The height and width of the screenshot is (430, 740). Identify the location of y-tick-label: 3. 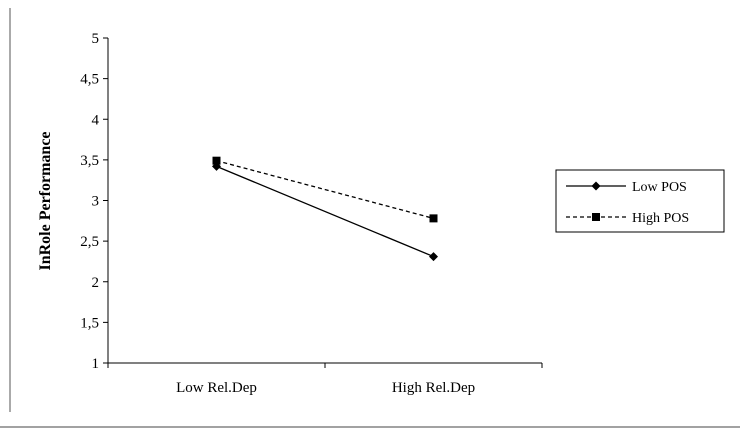
(96, 202).